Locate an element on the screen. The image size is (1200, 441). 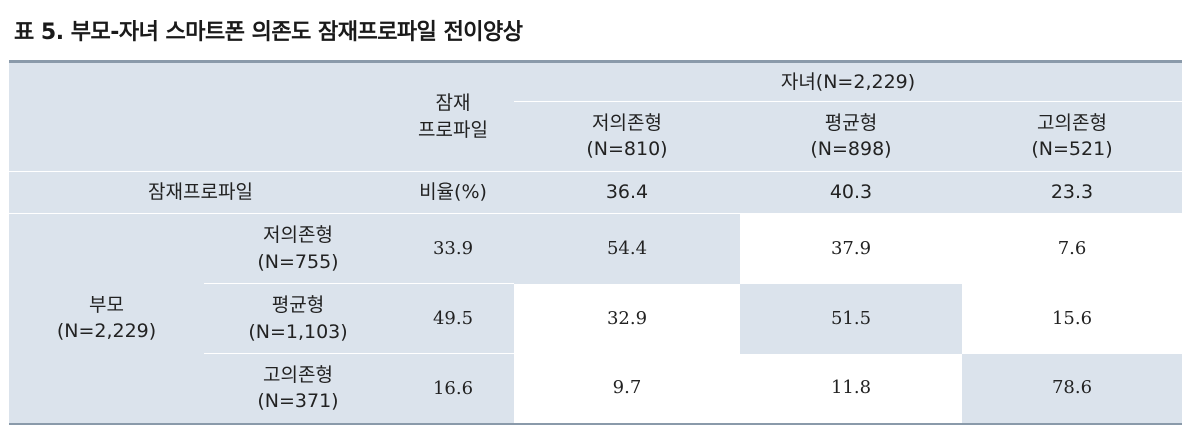
cell-avg-high: 15.6 is located at coordinates (1072, 318).